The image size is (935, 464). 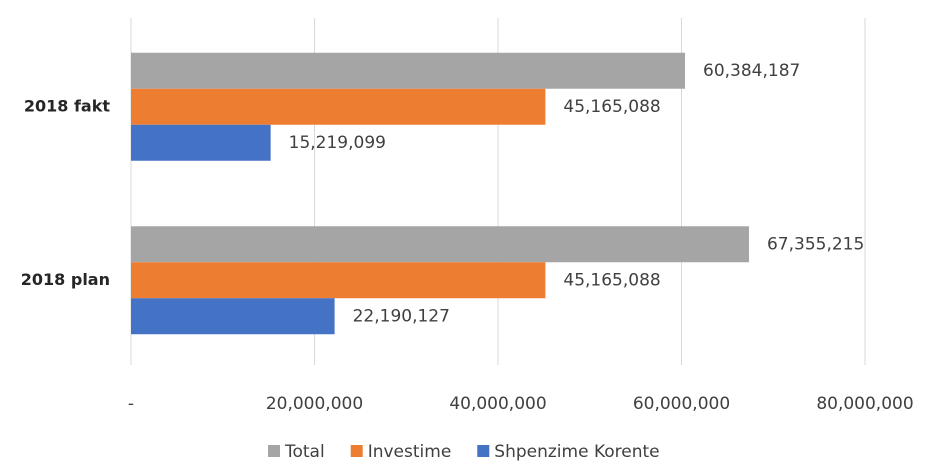 What do you see at coordinates (67, 105) in the screenshot?
I see `category-label: 2018 fakt` at bounding box center [67, 105].